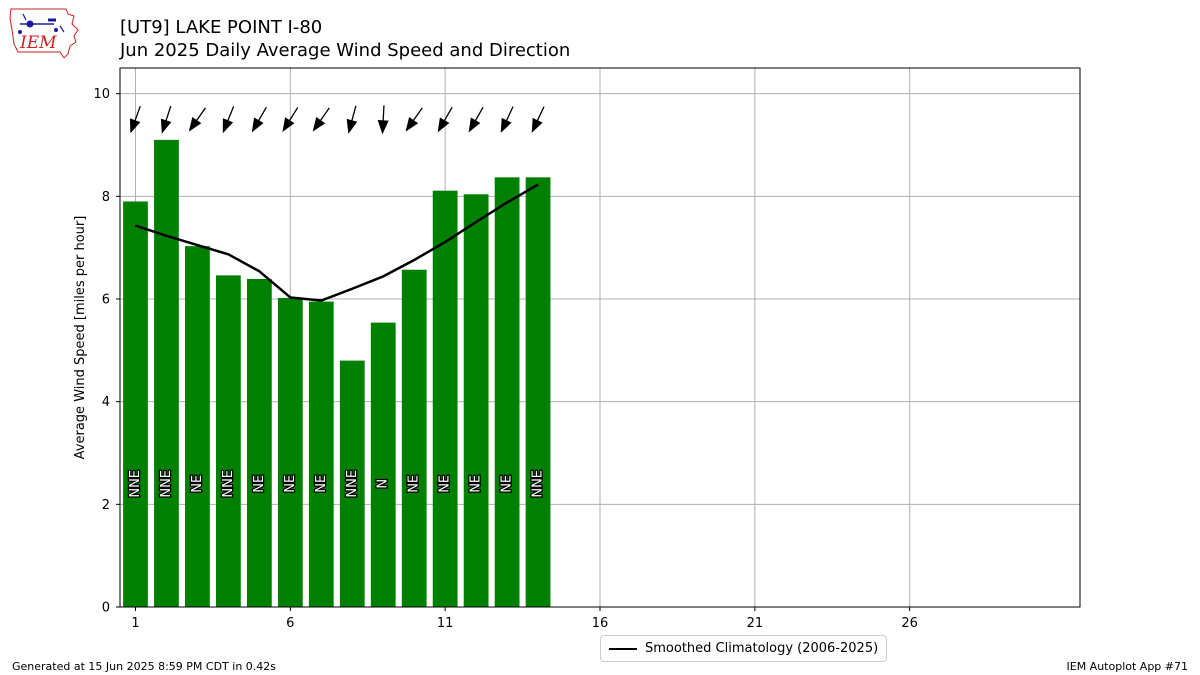  I want to click on y-tick-label: 2, so click(106, 505).